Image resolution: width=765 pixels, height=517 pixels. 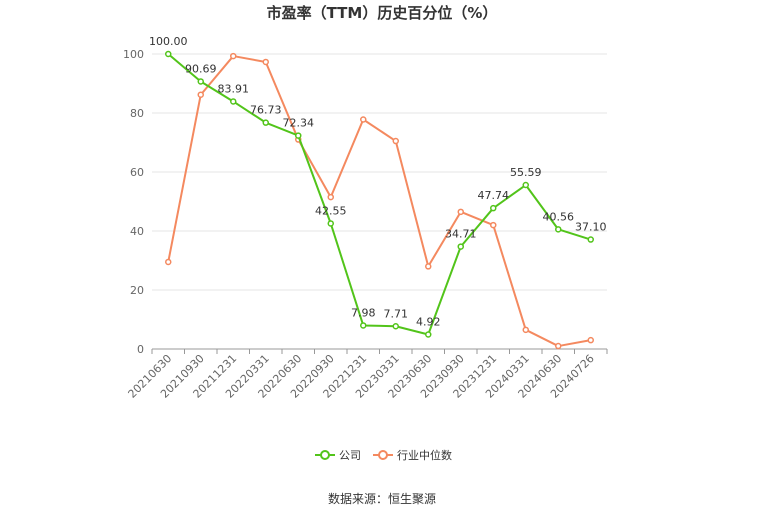 I want to click on legend-label: 公司, so click(x=350, y=455).